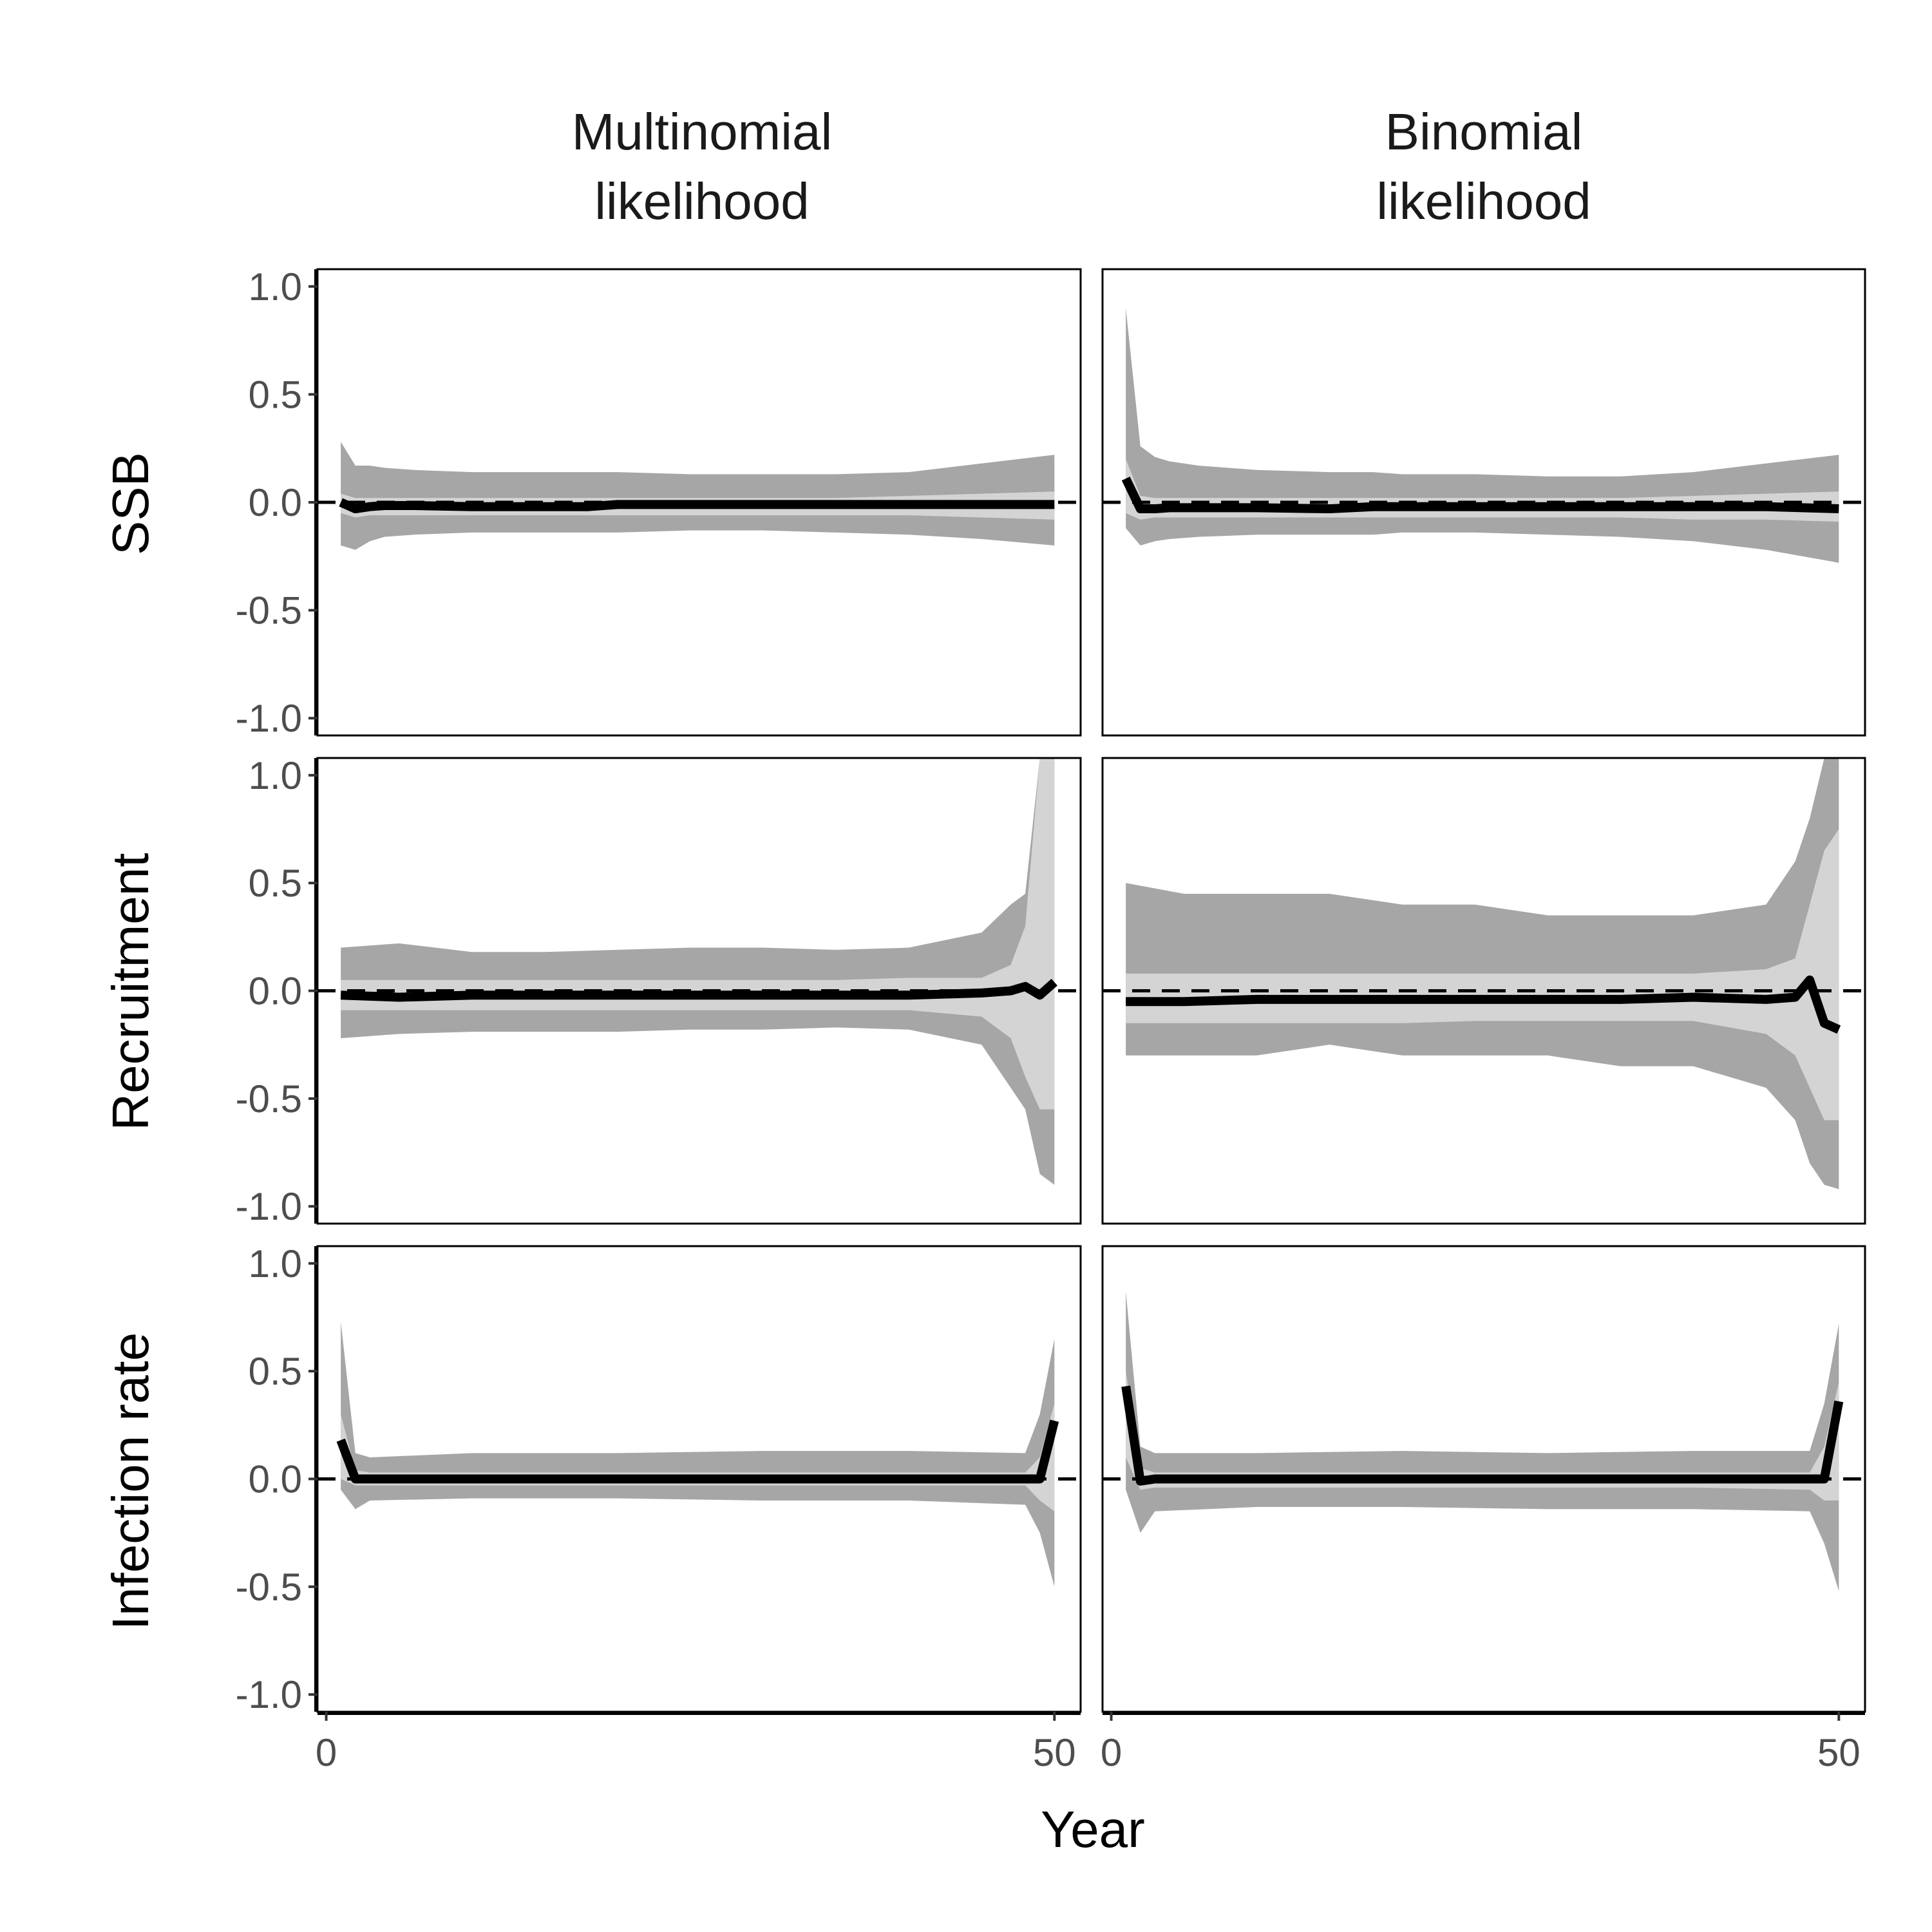 This screenshot has height=1932, width=1932. I want to click on panel-ssb-multinomial-likelihood: 1.0 0.5 0.0 -0.5 -1.0, so click(659, 502).